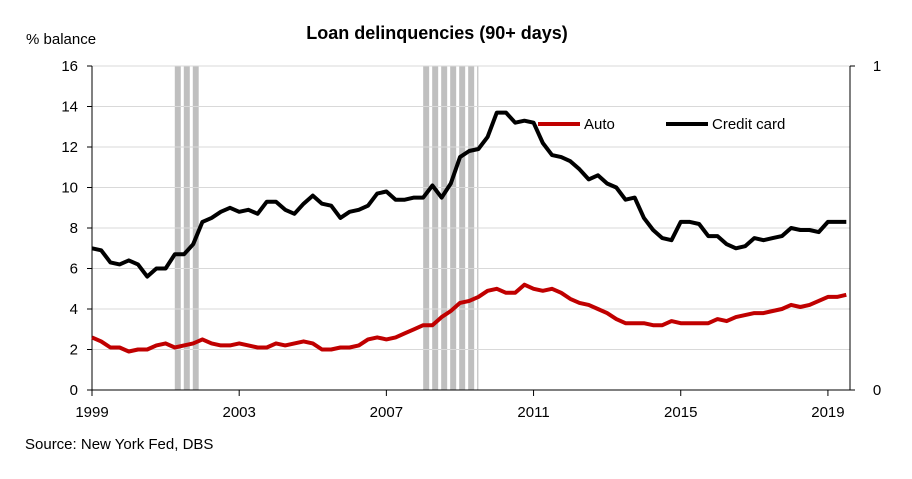  Describe the element at coordinates (469, 318) in the screenshot. I see `series-line-auto` at that location.